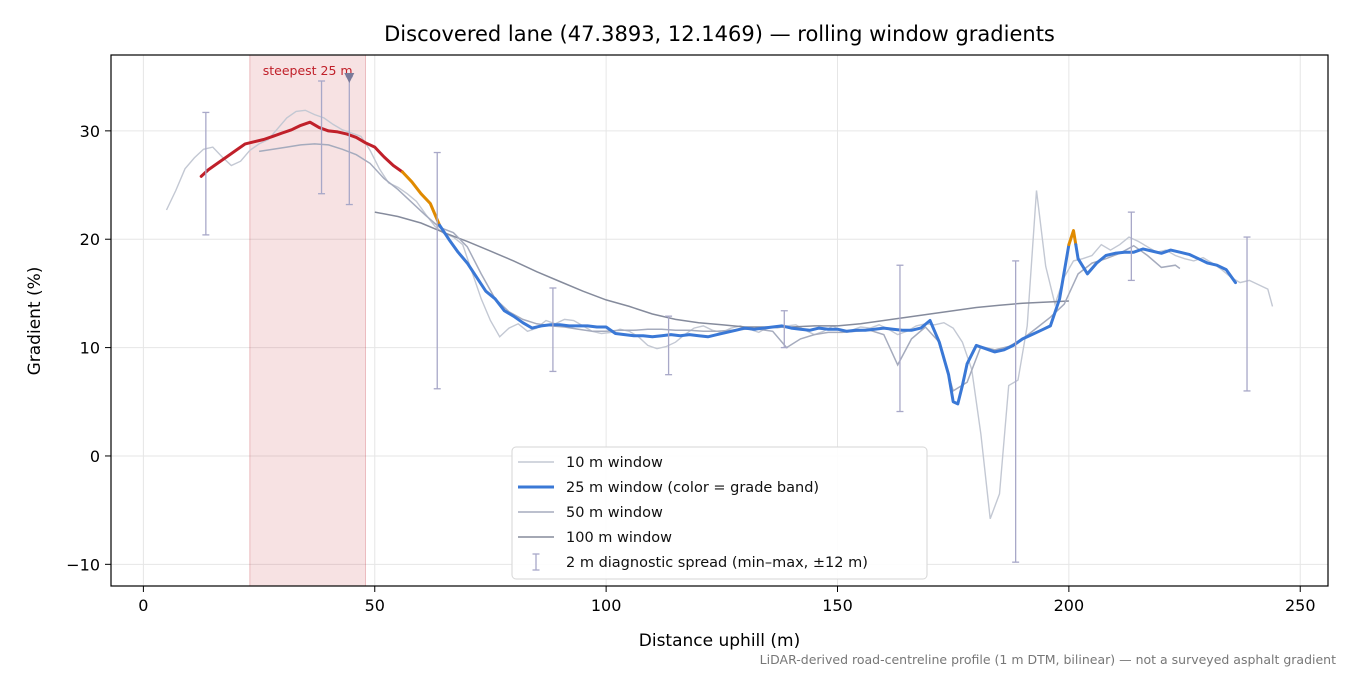 This screenshot has width=1350, height=675. Describe the element at coordinates (308, 70) in the screenshot. I see `steepest-label: steepest 25 m` at that location.